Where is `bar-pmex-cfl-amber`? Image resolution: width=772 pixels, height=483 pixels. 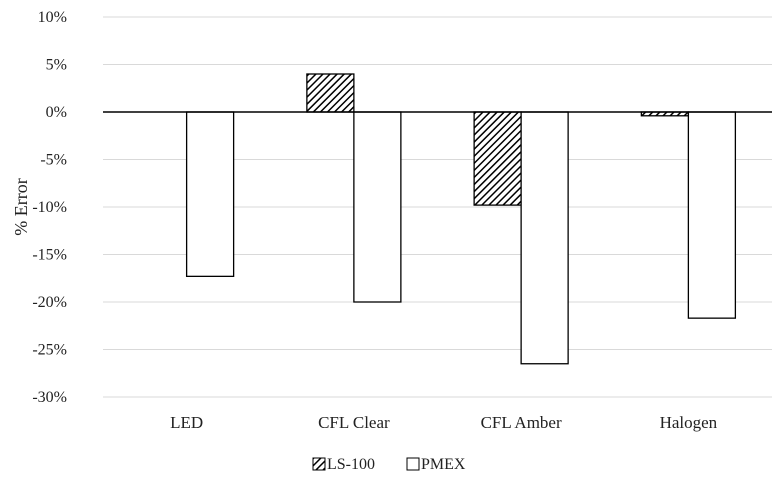 bar-pmex-cfl-amber is located at coordinates (544, 238).